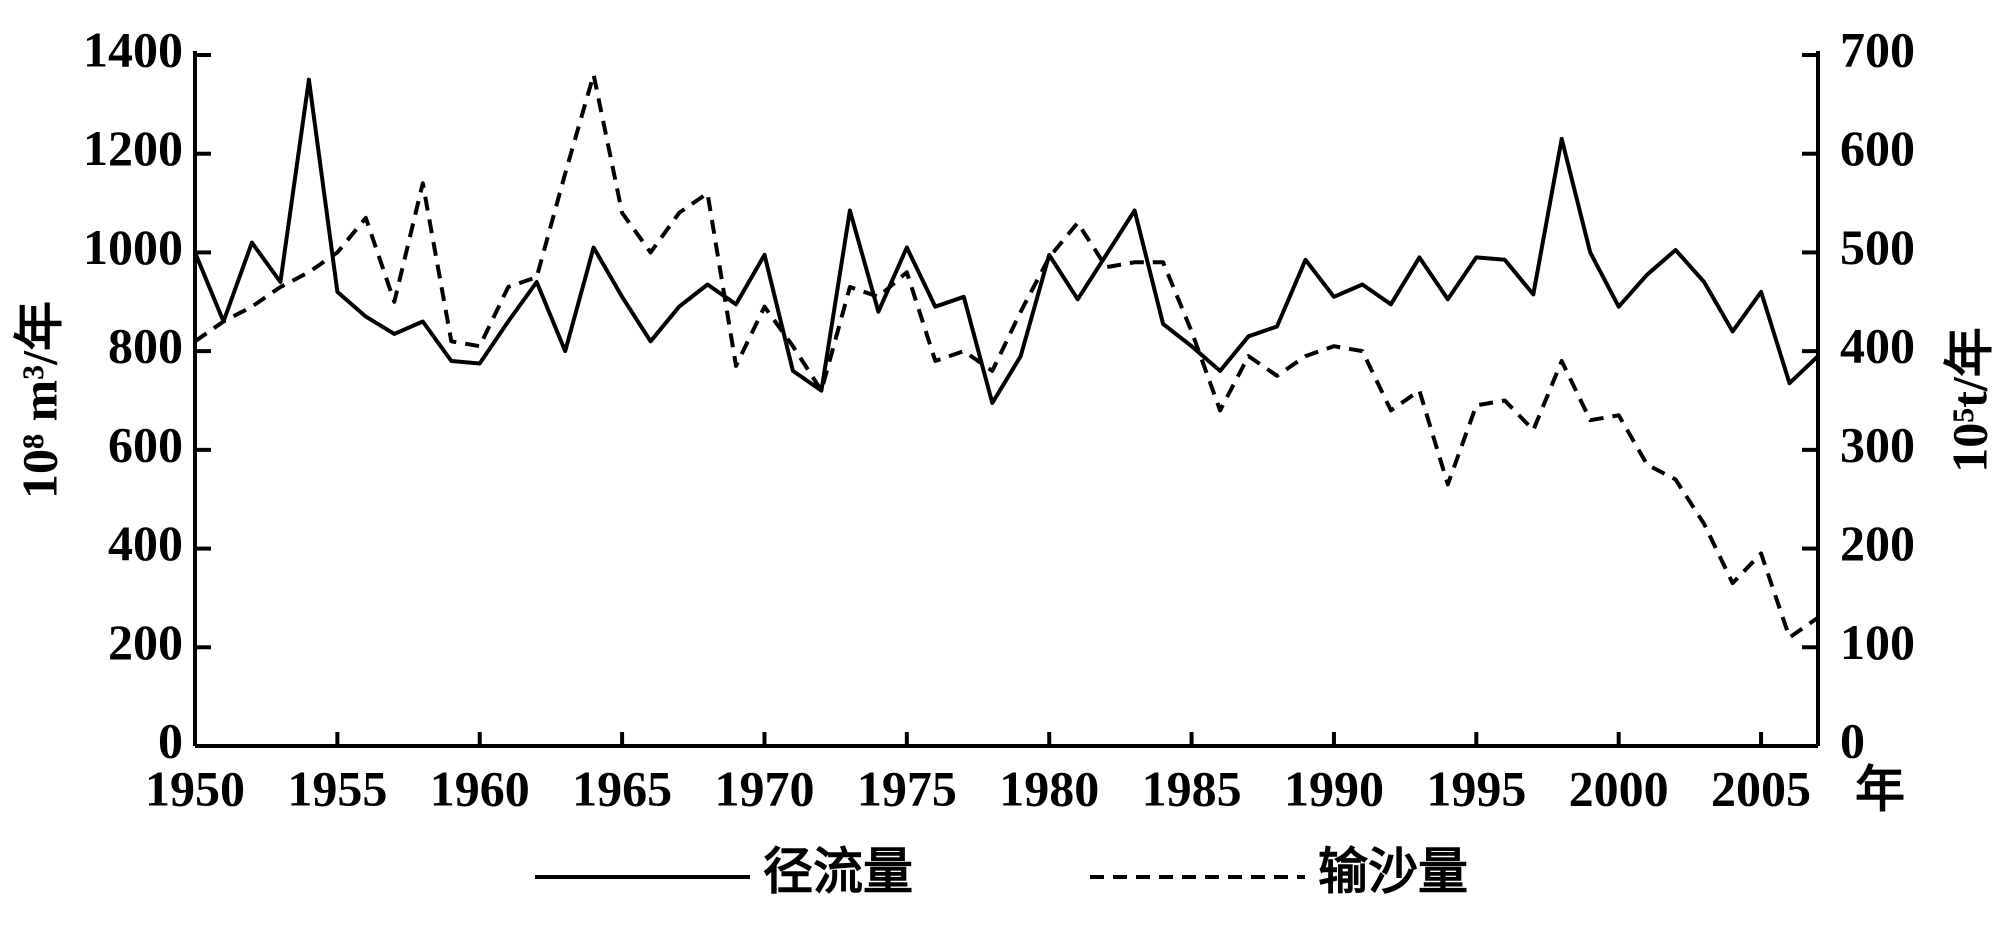 Image resolution: width=2008 pixels, height=929 pixels. I want to click on x-tick-label: 1995, so click(1476, 788).